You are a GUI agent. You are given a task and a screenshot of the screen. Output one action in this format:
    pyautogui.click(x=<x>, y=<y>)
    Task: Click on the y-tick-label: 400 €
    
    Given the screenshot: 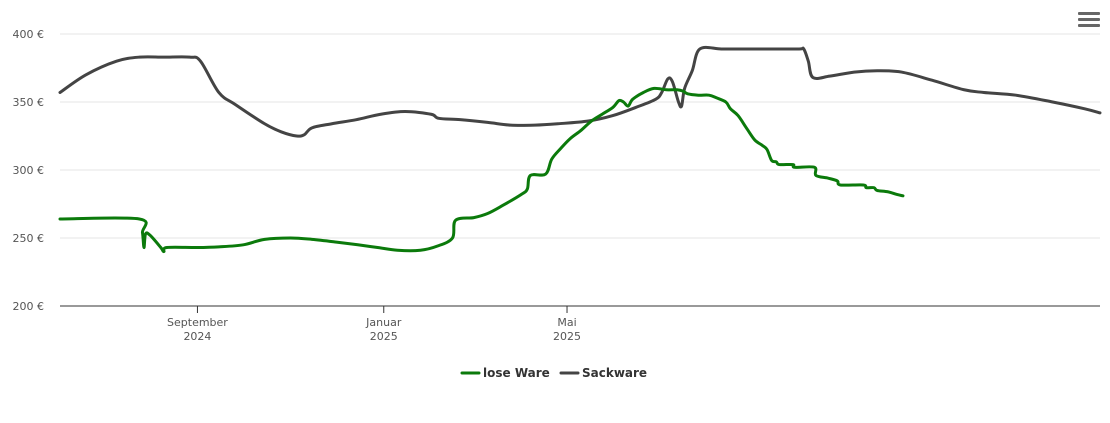 What is the action you would take?
    pyautogui.click(x=29, y=34)
    